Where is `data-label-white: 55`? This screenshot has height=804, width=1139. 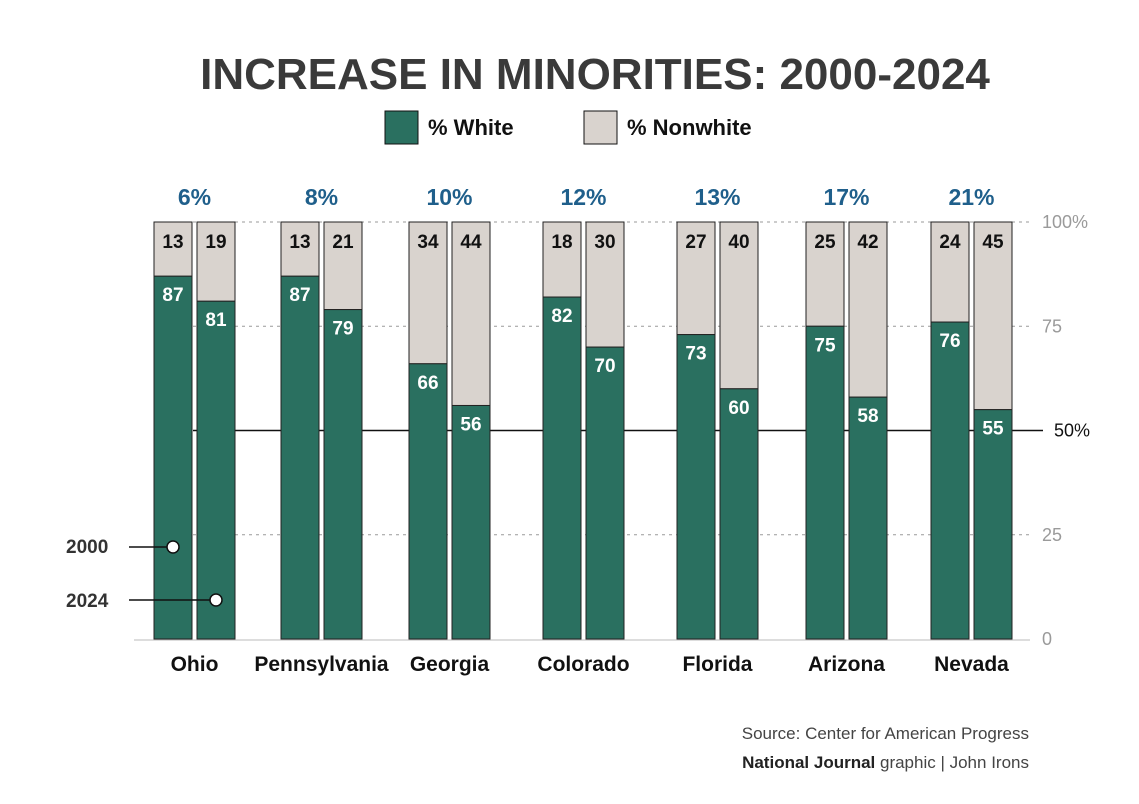
data-label-white: 55 is located at coordinates (993, 429).